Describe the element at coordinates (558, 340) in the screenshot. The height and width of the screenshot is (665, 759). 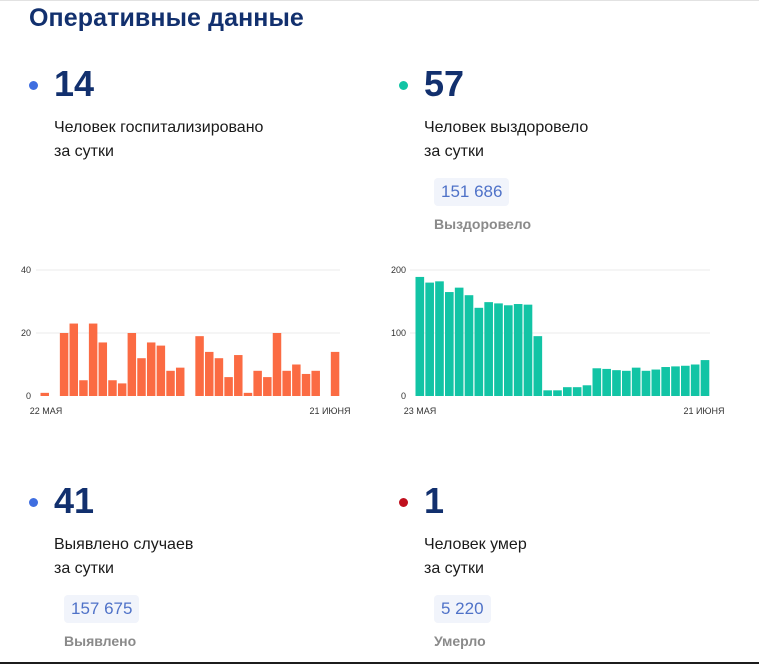
I see `recovered-chart: 0 100 200 23 МАЯ 21 ИЮНЯ` at that location.